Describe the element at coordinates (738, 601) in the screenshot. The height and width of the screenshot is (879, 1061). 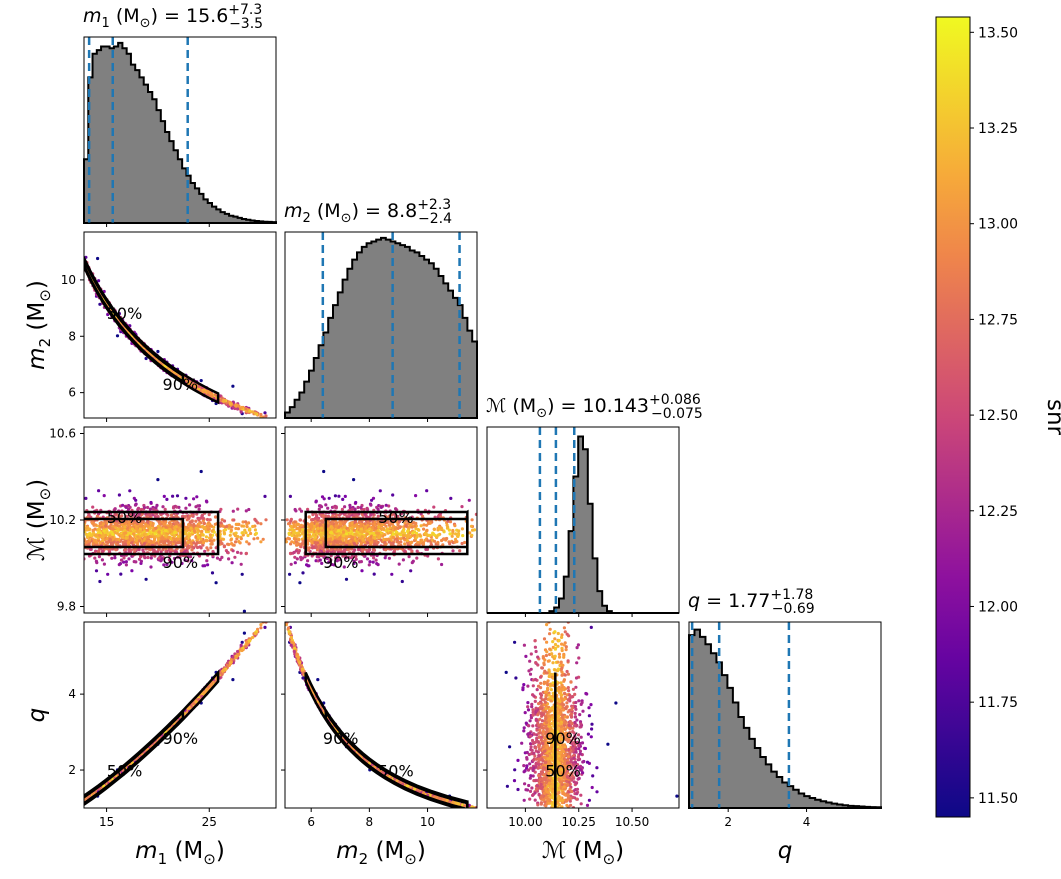
I see `title-eq: = 1.77` at that location.